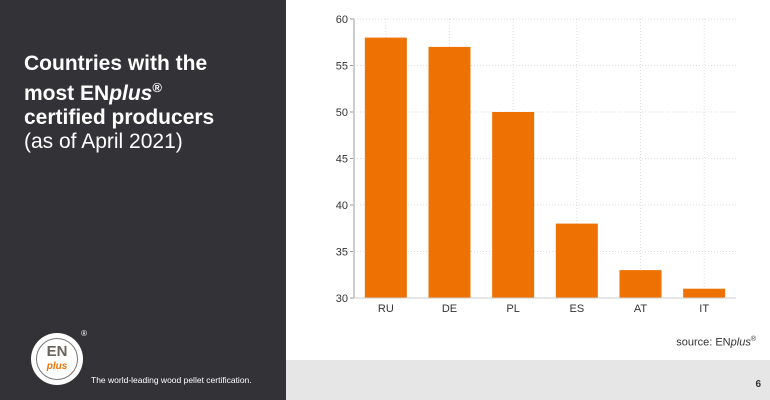 Image resolution: width=770 pixels, height=400 pixels. What do you see at coordinates (385, 167) in the screenshot?
I see `bar-ru` at bounding box center [385, 167].